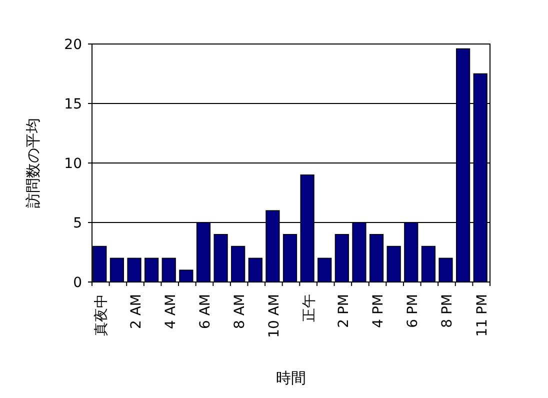  I want to click on x-tick-label: 4 AM, so click(170, 312).